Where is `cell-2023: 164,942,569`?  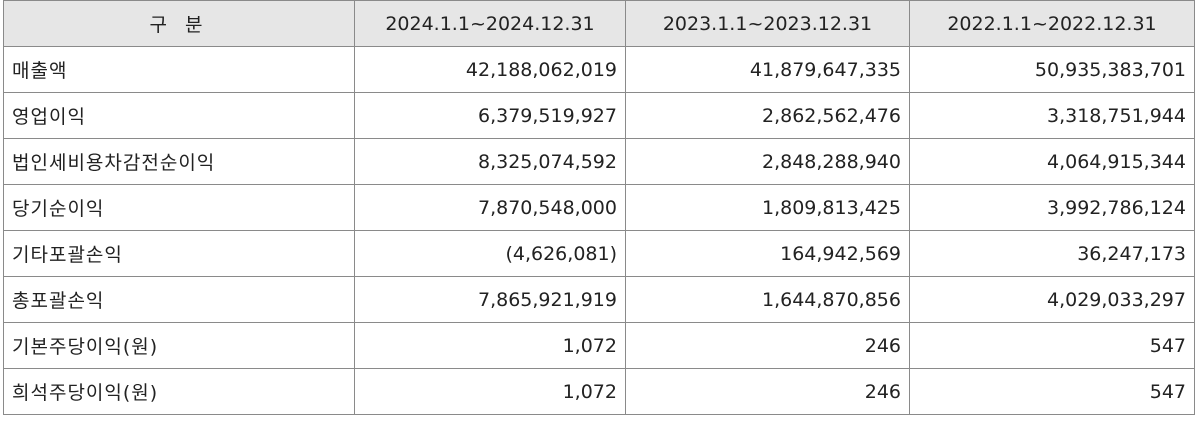
cell-2023: 164,942,569 is located at coordinates (767, 253).